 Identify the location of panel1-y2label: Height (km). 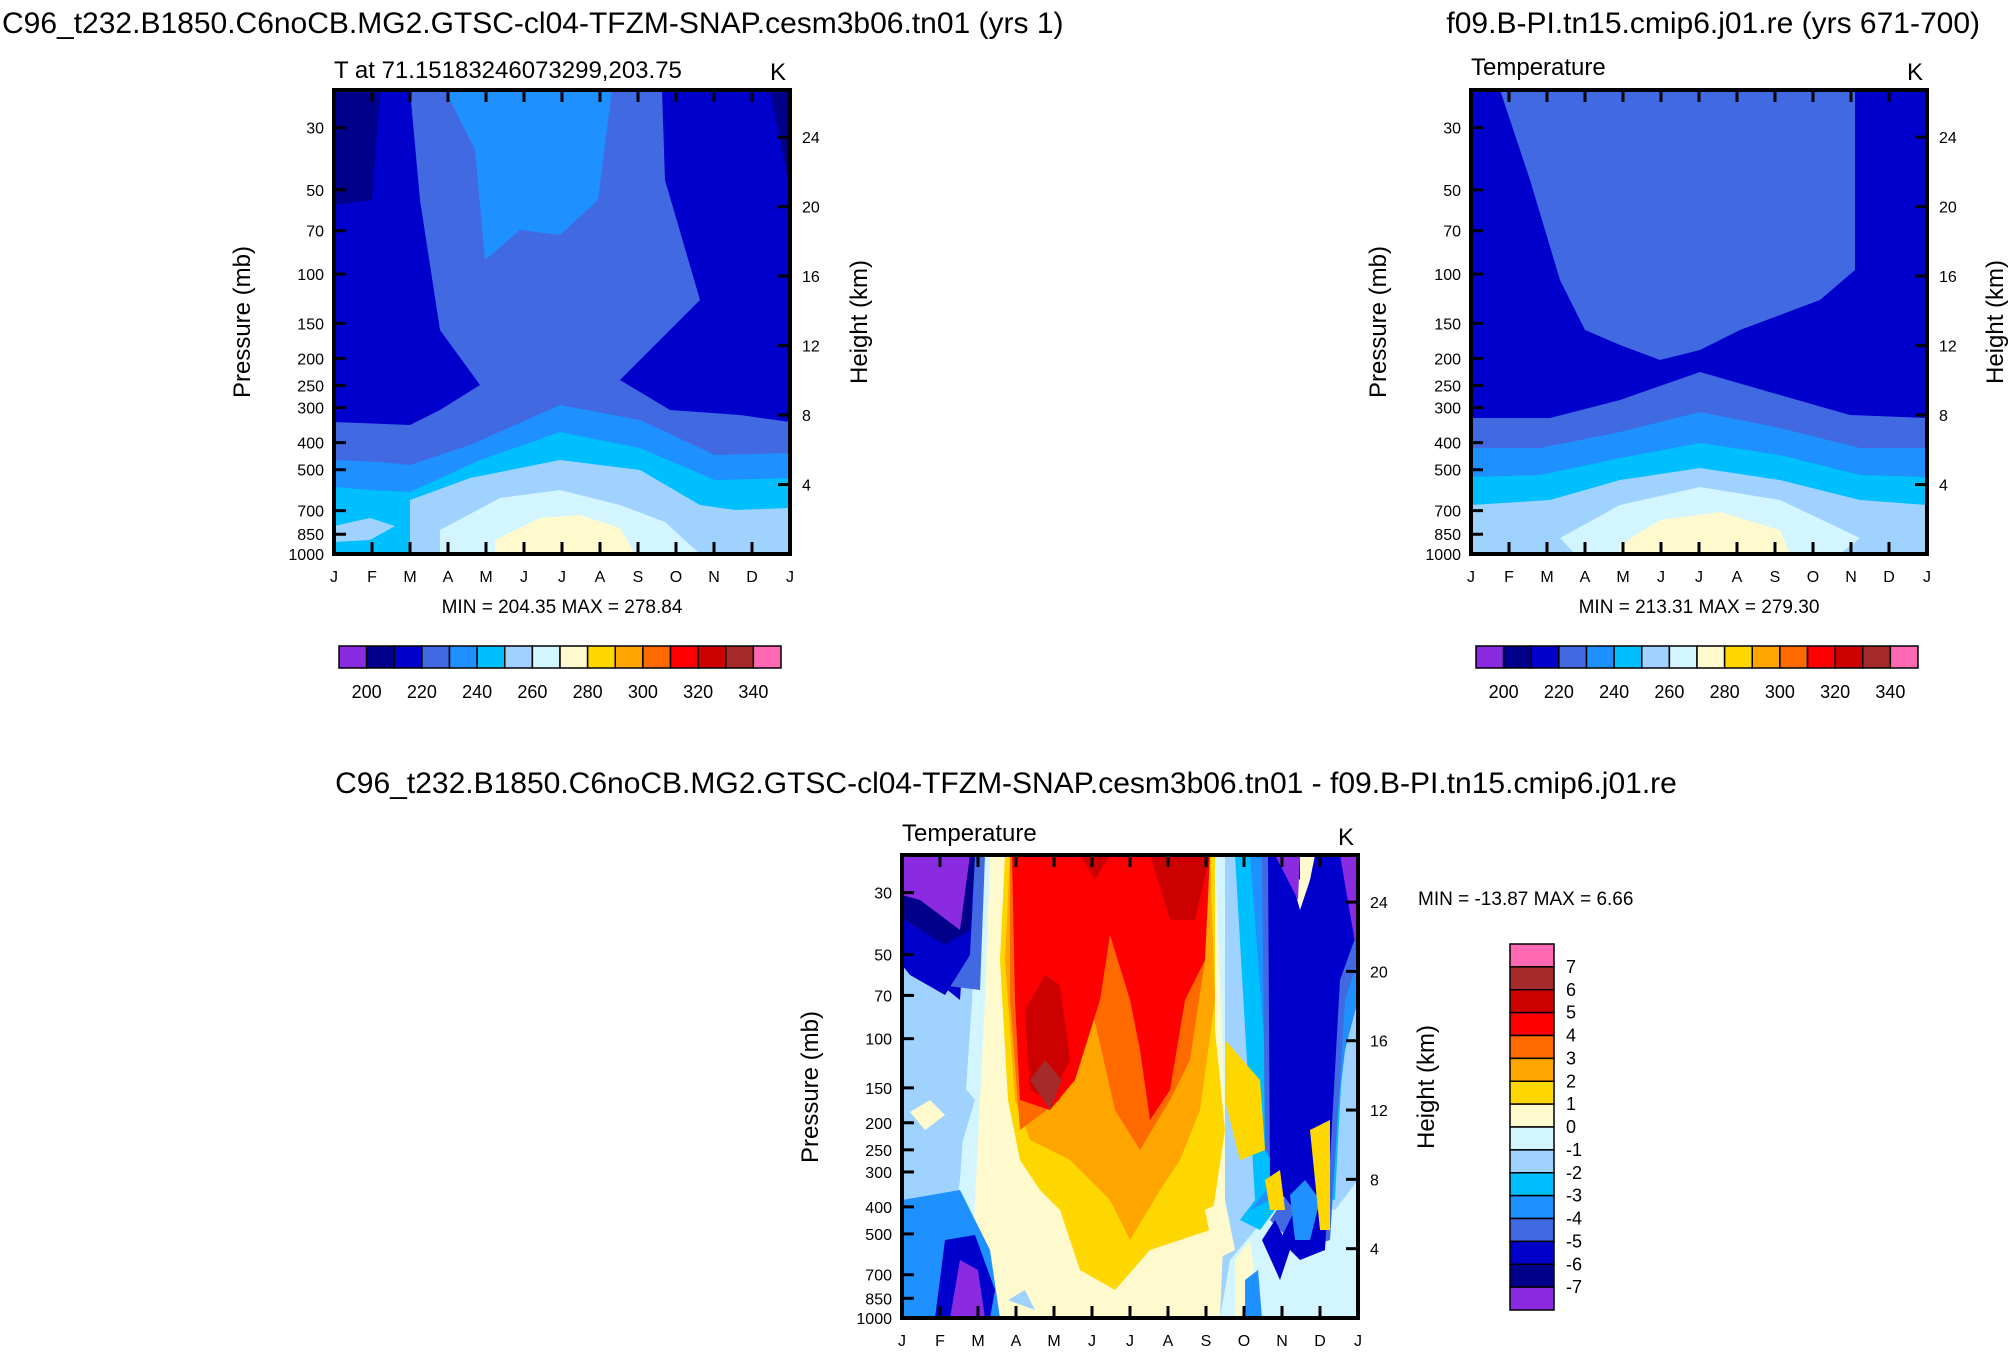
(859, 322).